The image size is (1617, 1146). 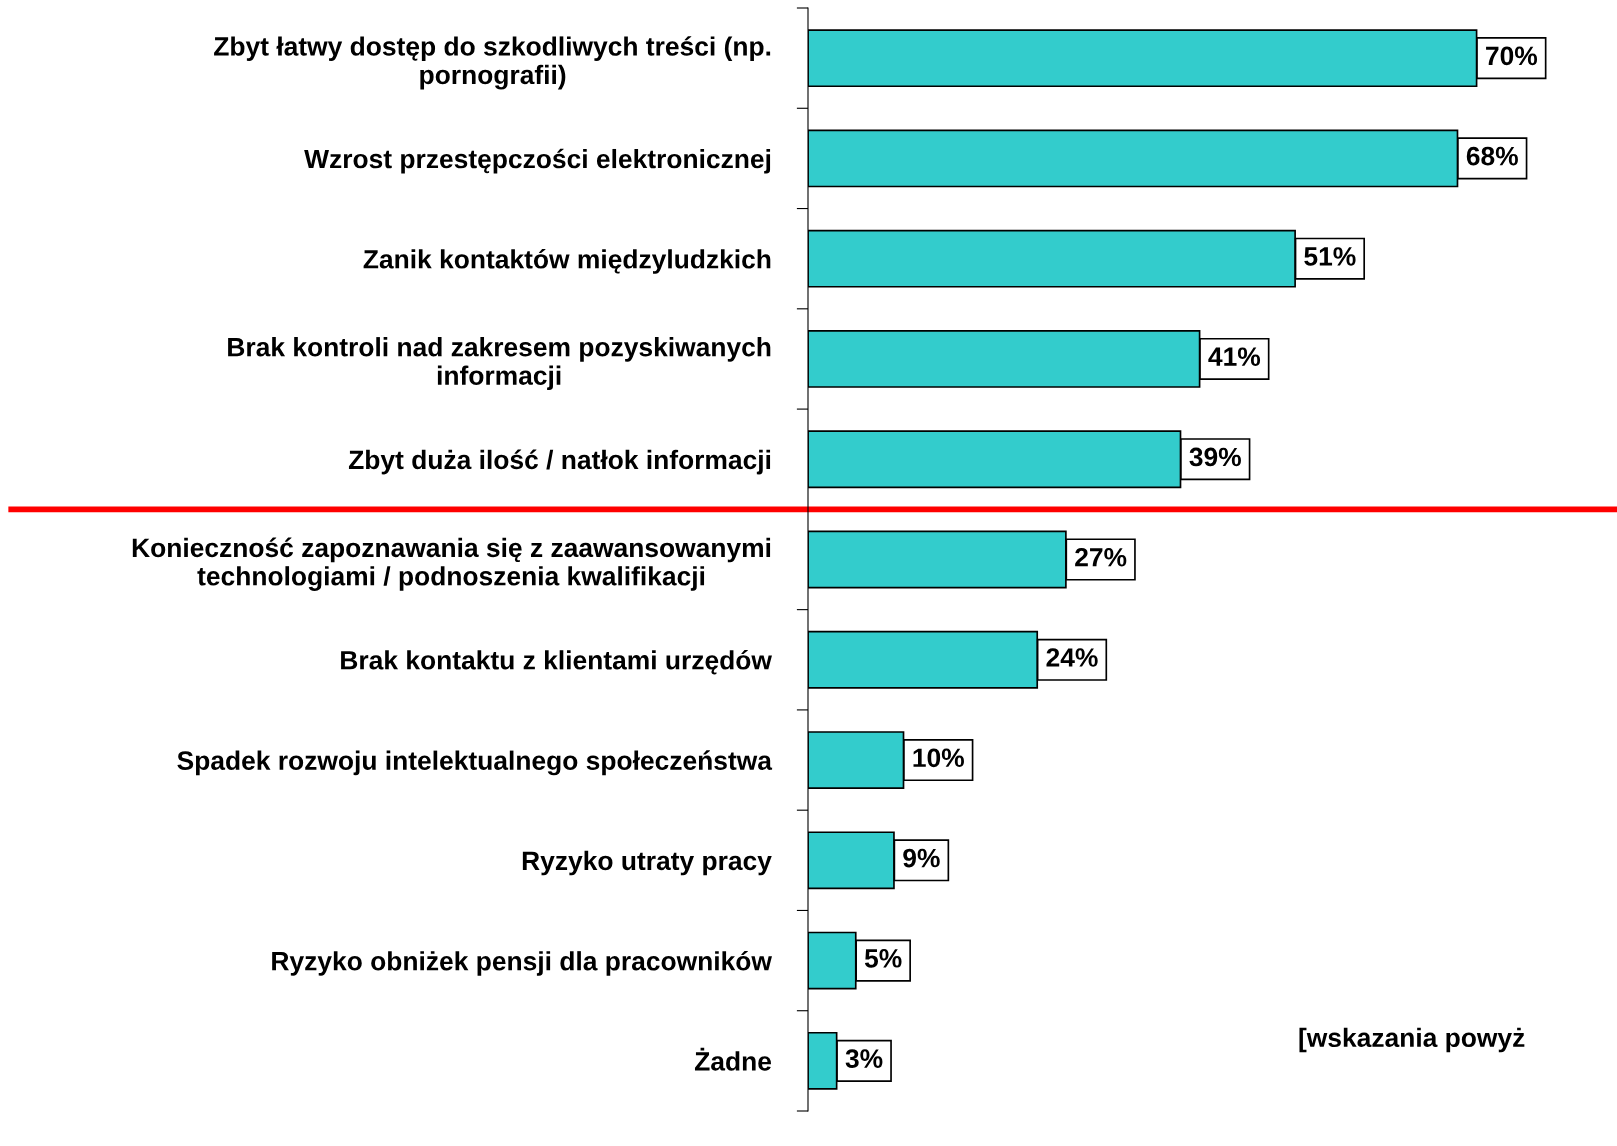 What do you see at coordinates (567, 261) in the screenshot?
I see `y-tick-label: Zanik kontaktów międzyludzkich` at bounding box center [567, 261].